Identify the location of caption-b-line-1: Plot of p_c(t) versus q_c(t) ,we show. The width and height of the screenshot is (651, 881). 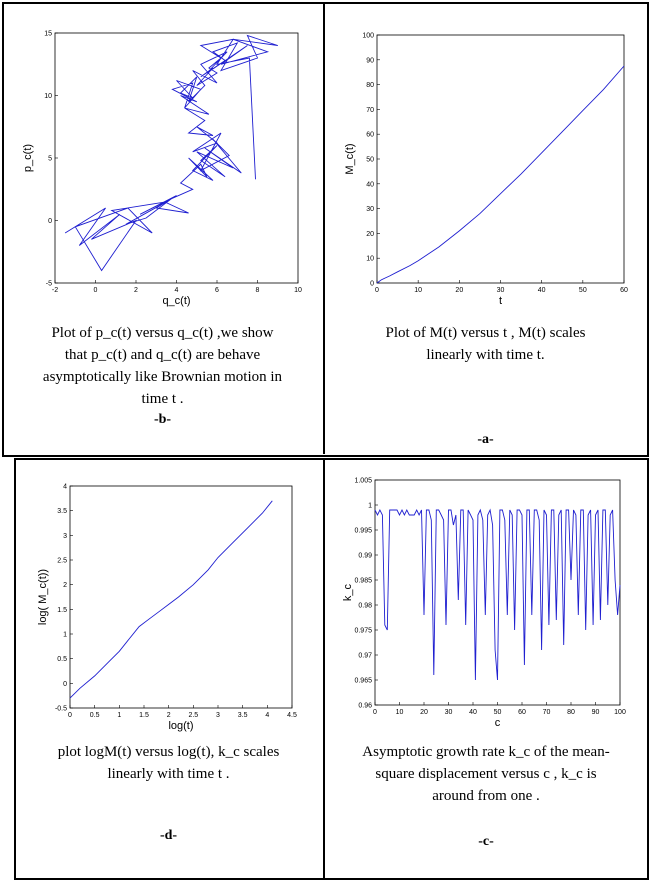
(162, 333).